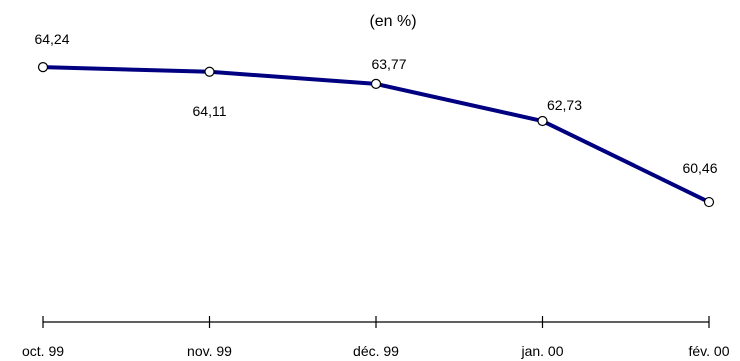 The image size is (740, 361). I want to click on x-tick-label: fév. 00, so click(709, 351).